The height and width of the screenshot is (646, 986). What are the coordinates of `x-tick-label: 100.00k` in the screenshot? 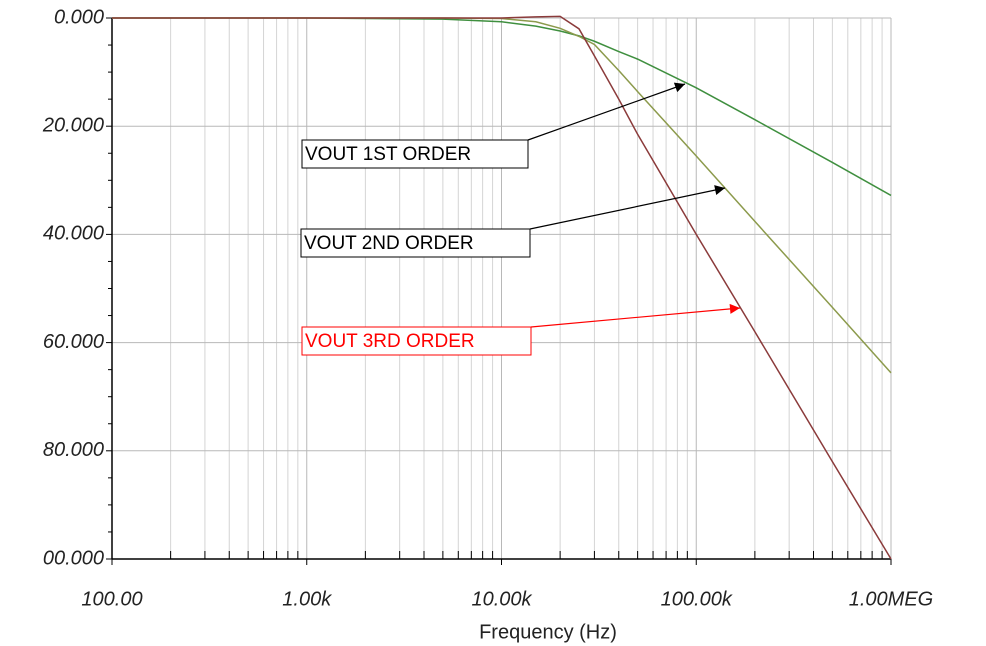 It's located at (697, 599).